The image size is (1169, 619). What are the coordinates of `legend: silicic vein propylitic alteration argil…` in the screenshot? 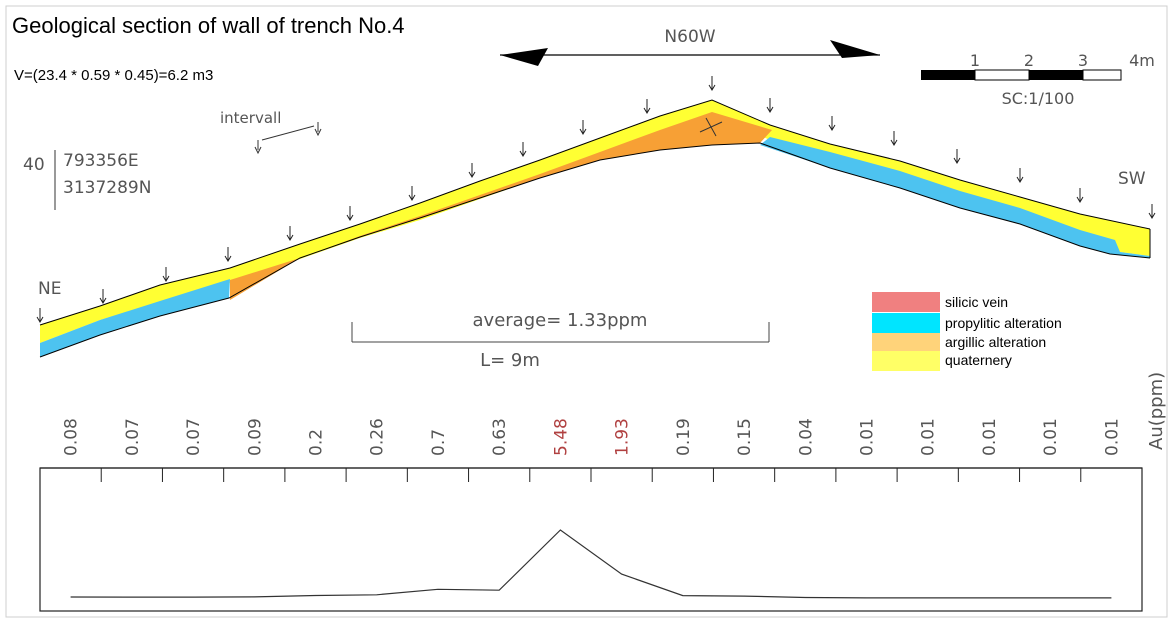 It's located at (967, 331).